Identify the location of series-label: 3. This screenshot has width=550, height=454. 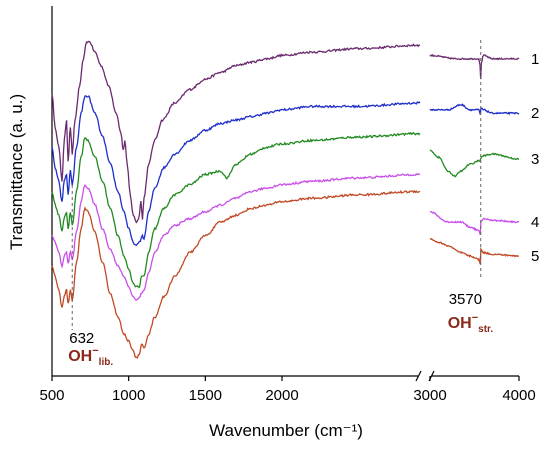
(535, 159).